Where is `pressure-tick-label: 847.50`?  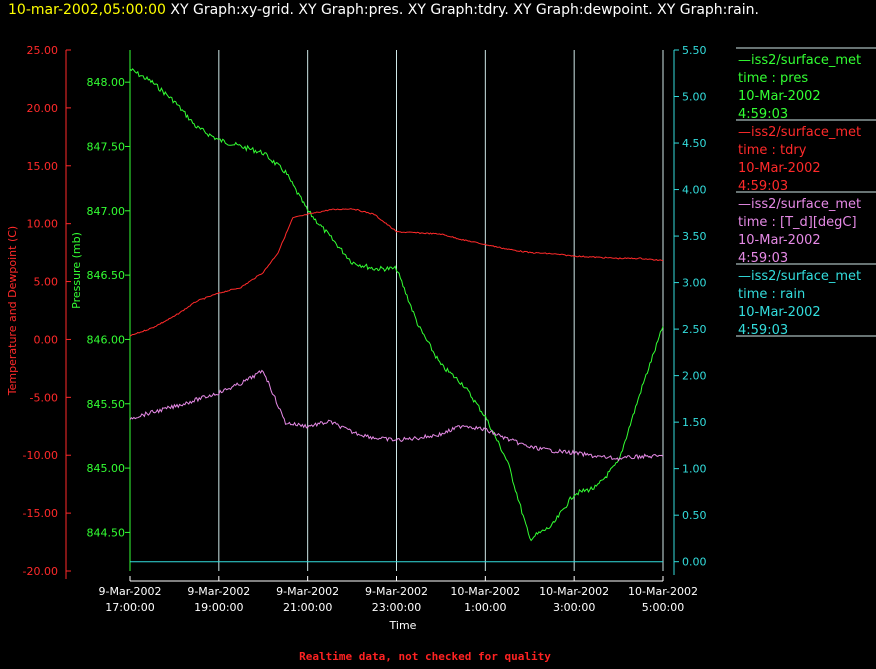
pressure-tick-label: 847.50 is located at coordinates (106, 146).